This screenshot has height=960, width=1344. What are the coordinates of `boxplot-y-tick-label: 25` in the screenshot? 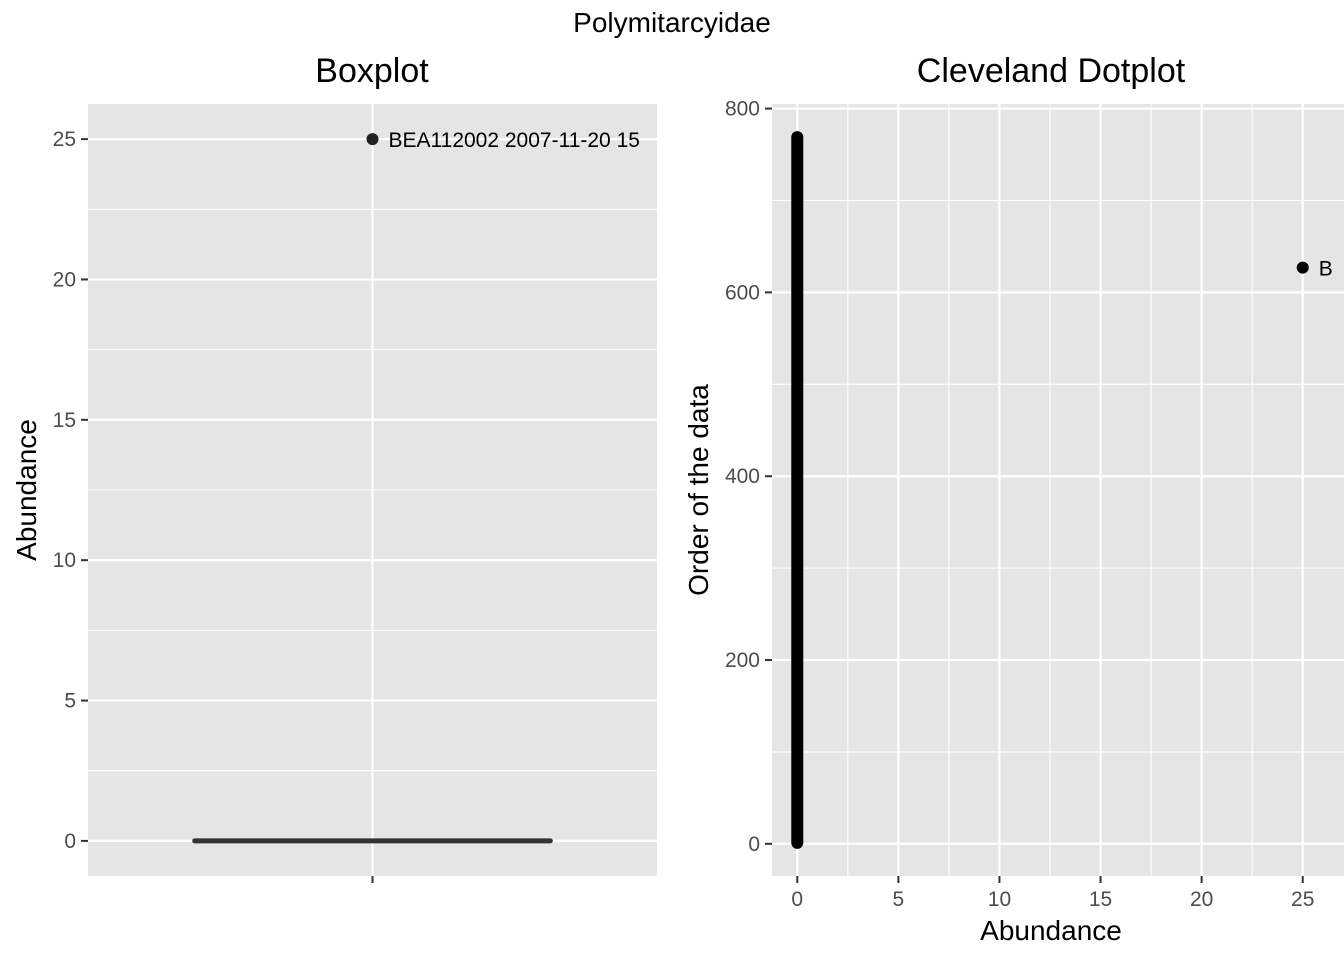 It's located at (64, 139).